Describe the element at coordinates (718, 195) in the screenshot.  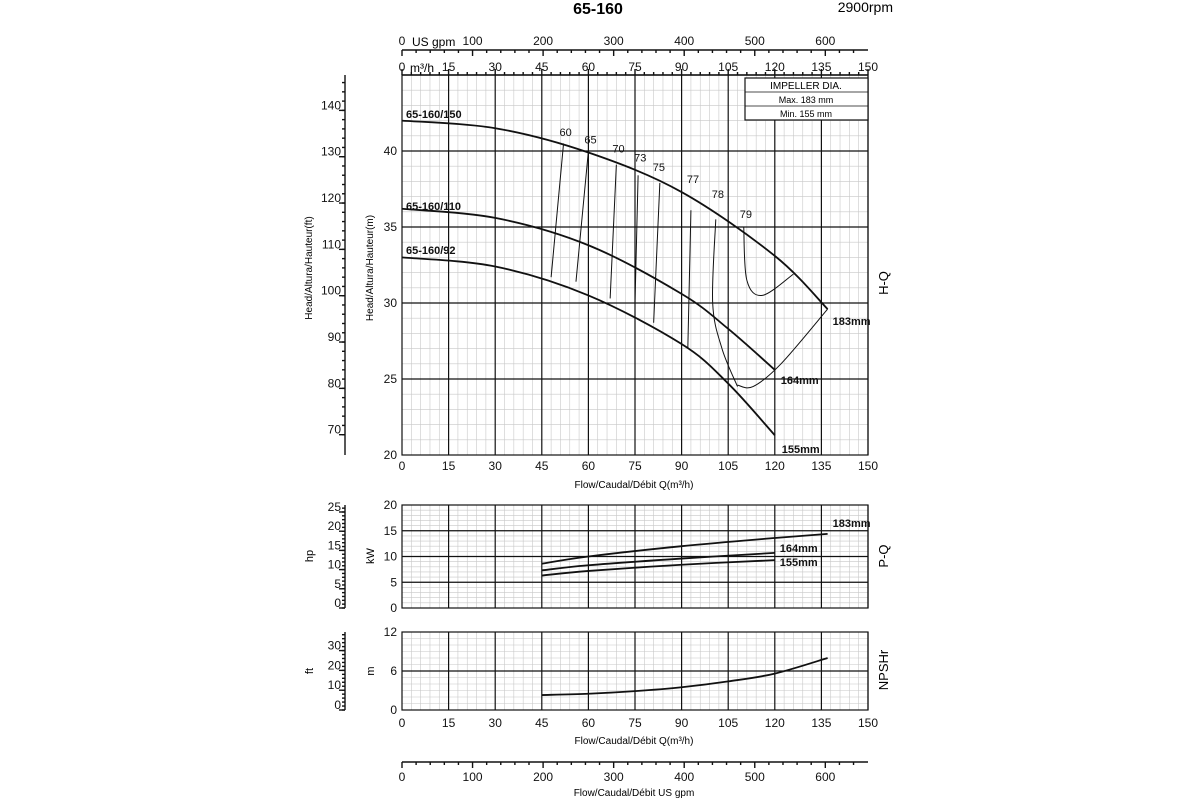
I see `efficiency-label: 78` at that location.